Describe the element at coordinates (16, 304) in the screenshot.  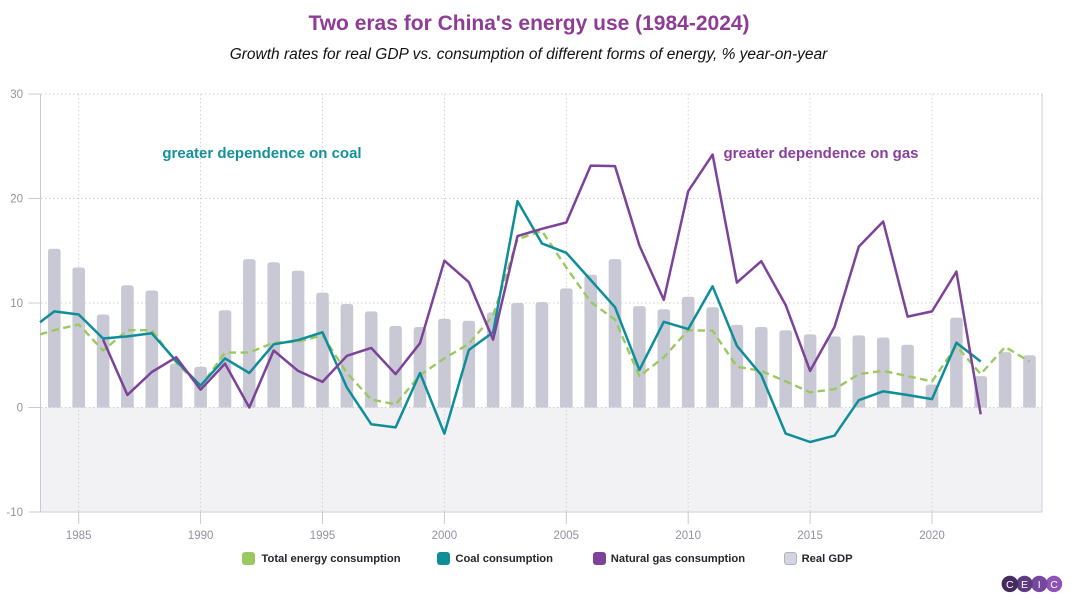
I see `svg-text: 10` at that location.